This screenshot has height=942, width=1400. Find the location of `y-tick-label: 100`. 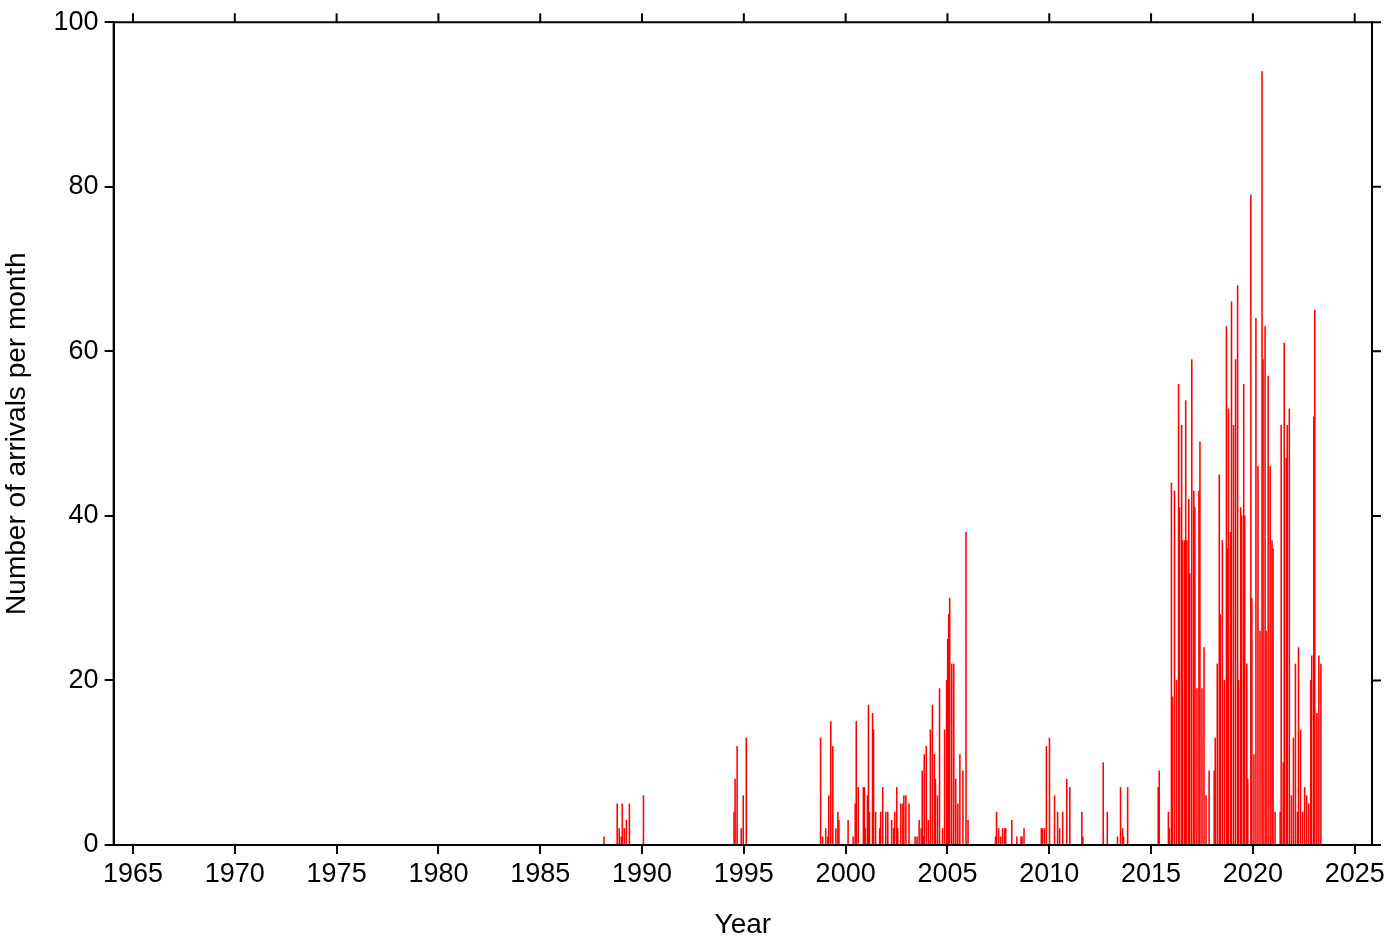

y-tick-label: 100 is located at coordinates (76, 20).